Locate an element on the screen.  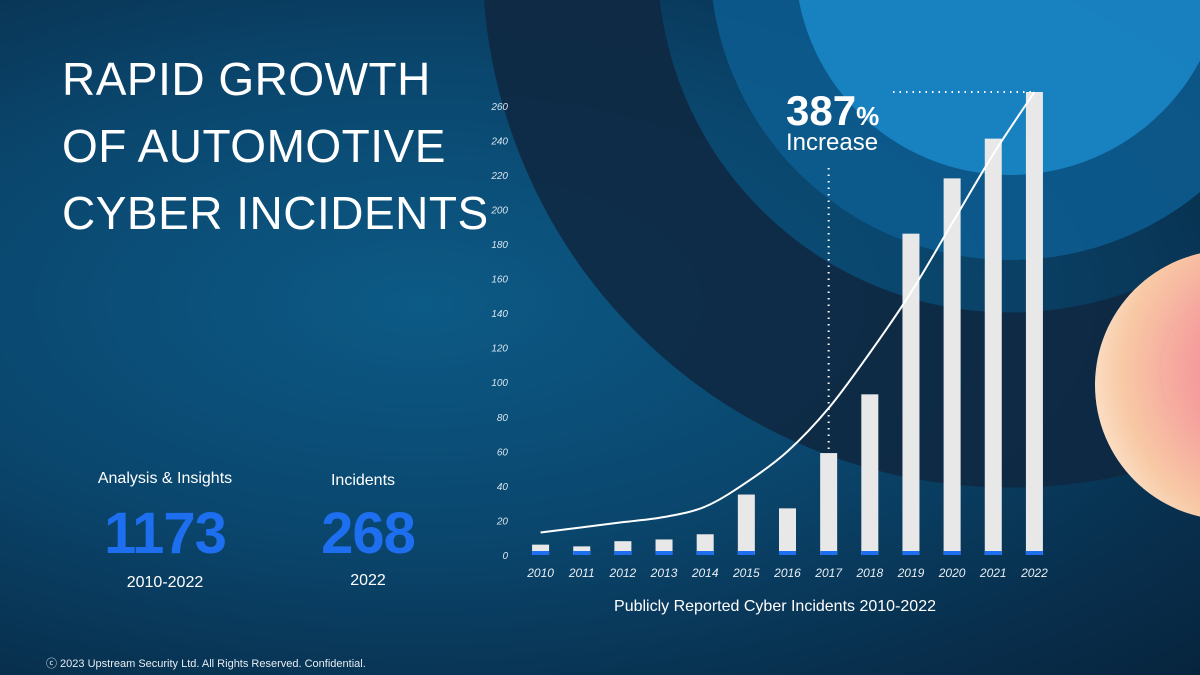
bar-base-2019 is located at coordinates (911, 553).